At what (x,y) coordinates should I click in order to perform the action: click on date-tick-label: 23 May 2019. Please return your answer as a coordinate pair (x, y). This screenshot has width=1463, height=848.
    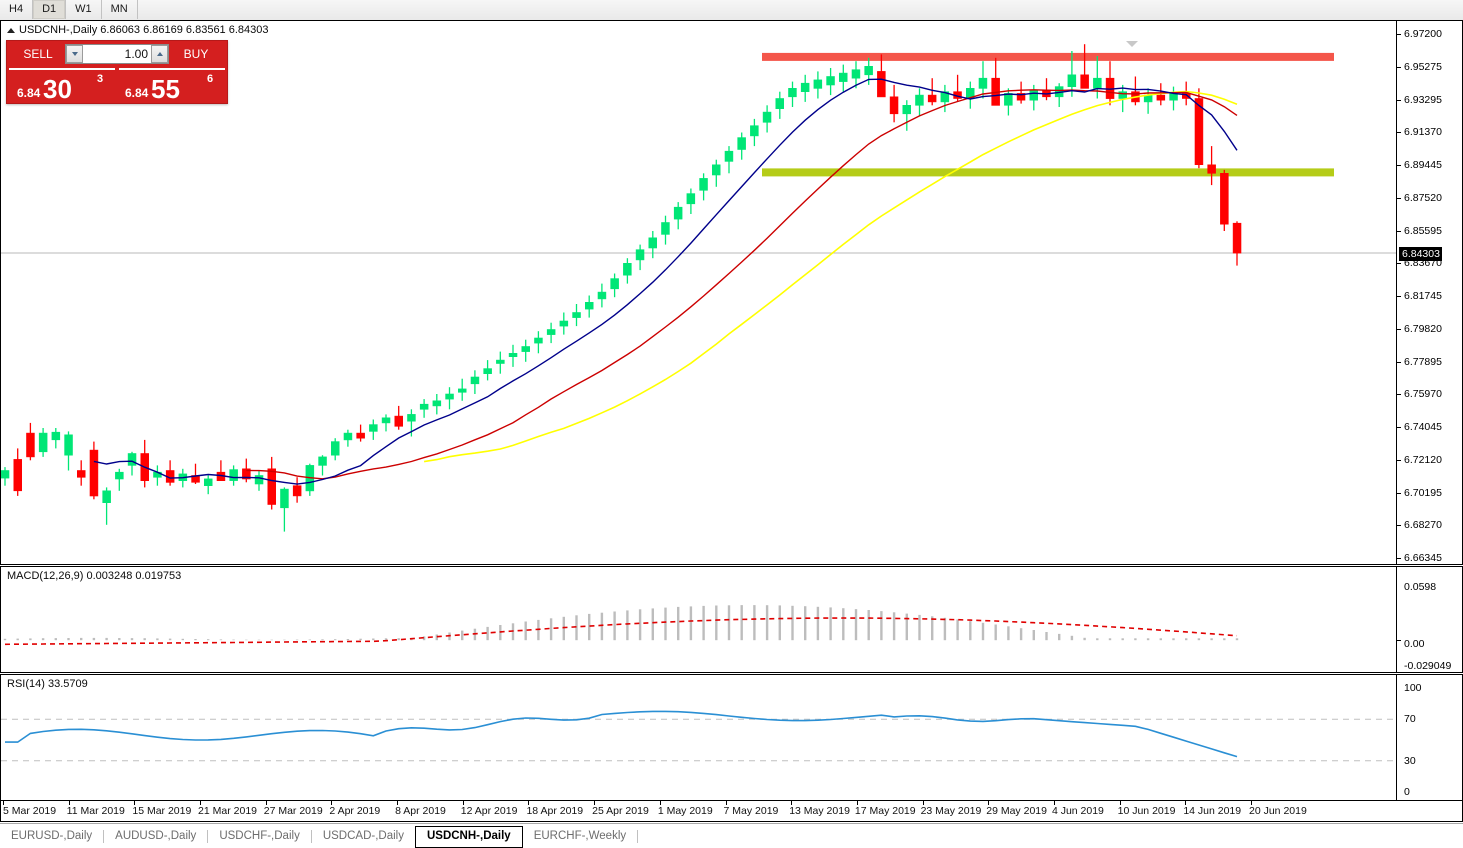
    Looking at the image, I should click on (951, 811).